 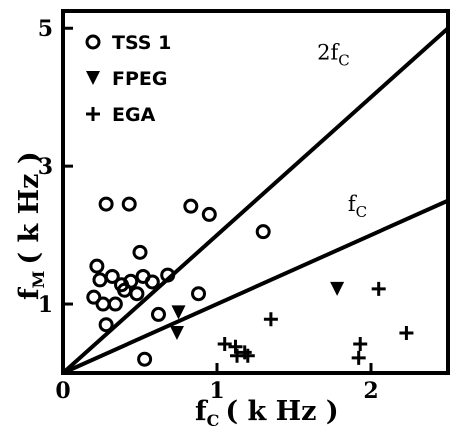 What do you see at coordinates (141, 43) in the screenshot?
I see `legend-label-1: TSS 1` at bounding box center [141, 43].